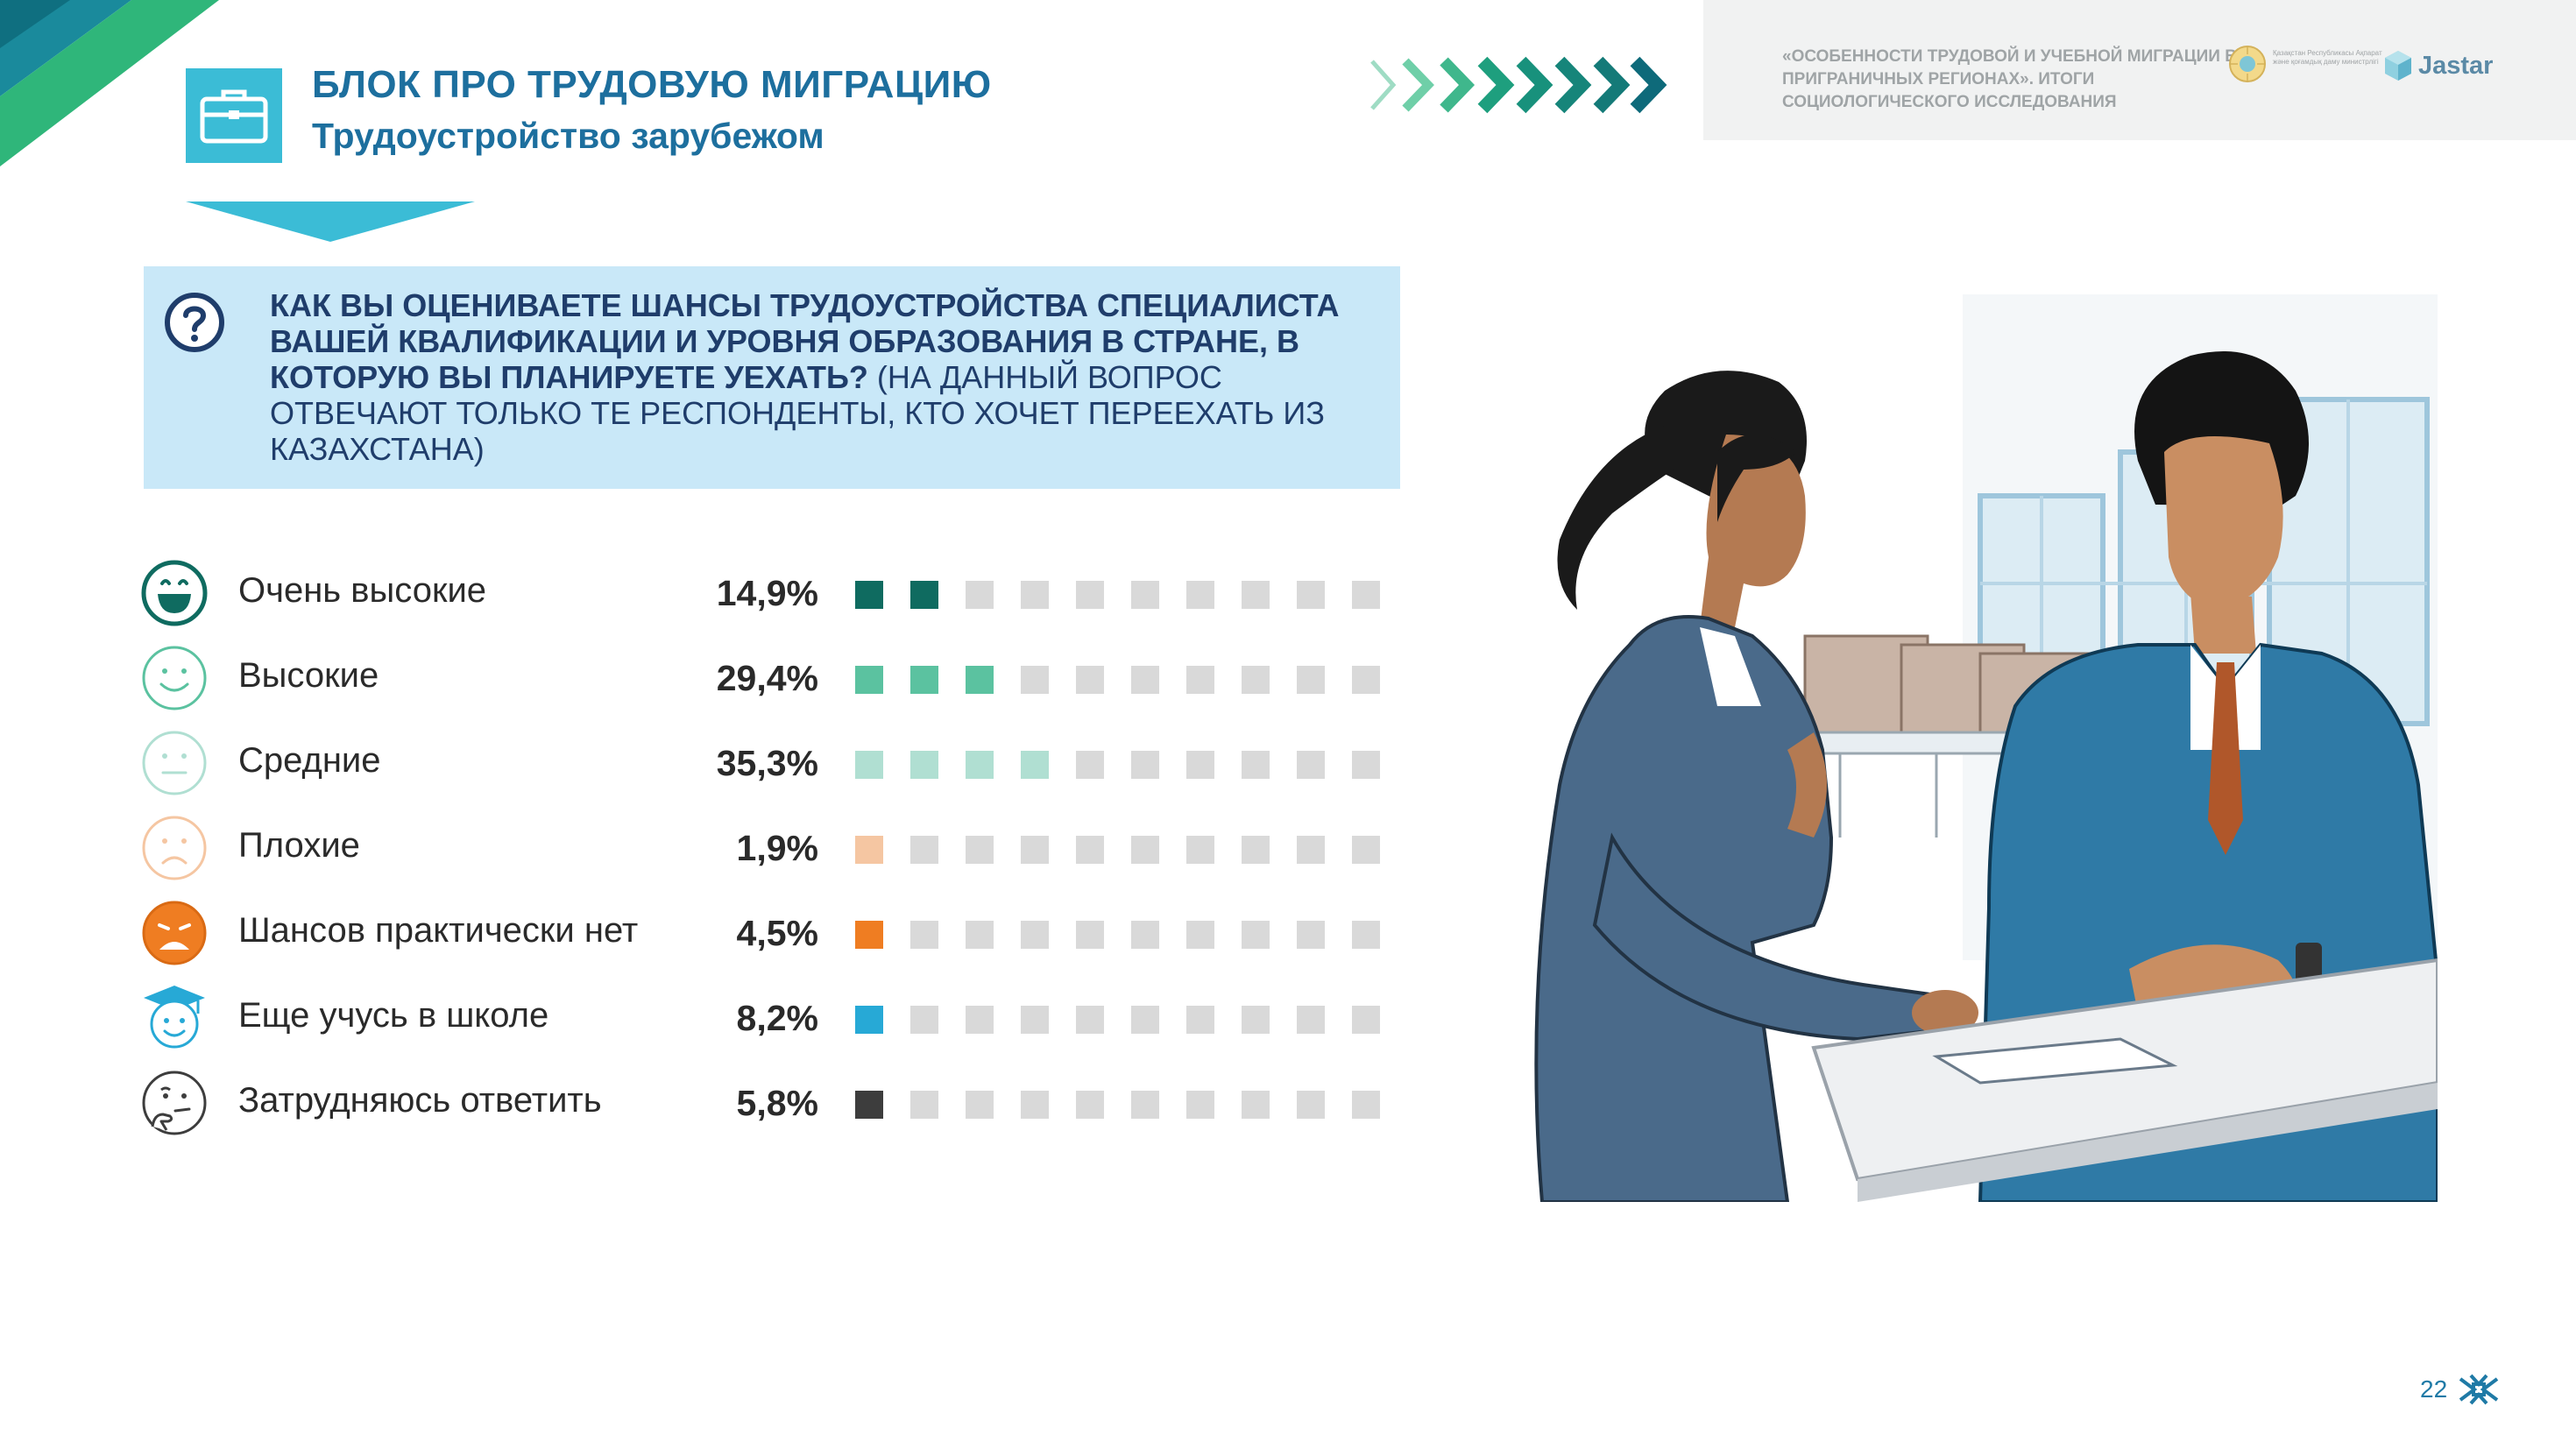  I want to click on row-label: Плохие, so click(299, 846).